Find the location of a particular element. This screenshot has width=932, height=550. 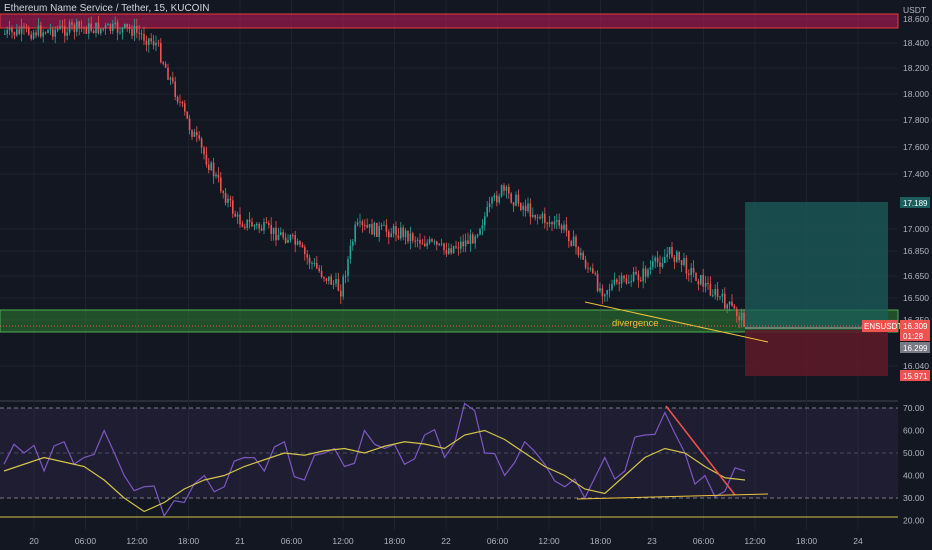

price-tick-label: 16.850 is located at coordinates (916, 251).